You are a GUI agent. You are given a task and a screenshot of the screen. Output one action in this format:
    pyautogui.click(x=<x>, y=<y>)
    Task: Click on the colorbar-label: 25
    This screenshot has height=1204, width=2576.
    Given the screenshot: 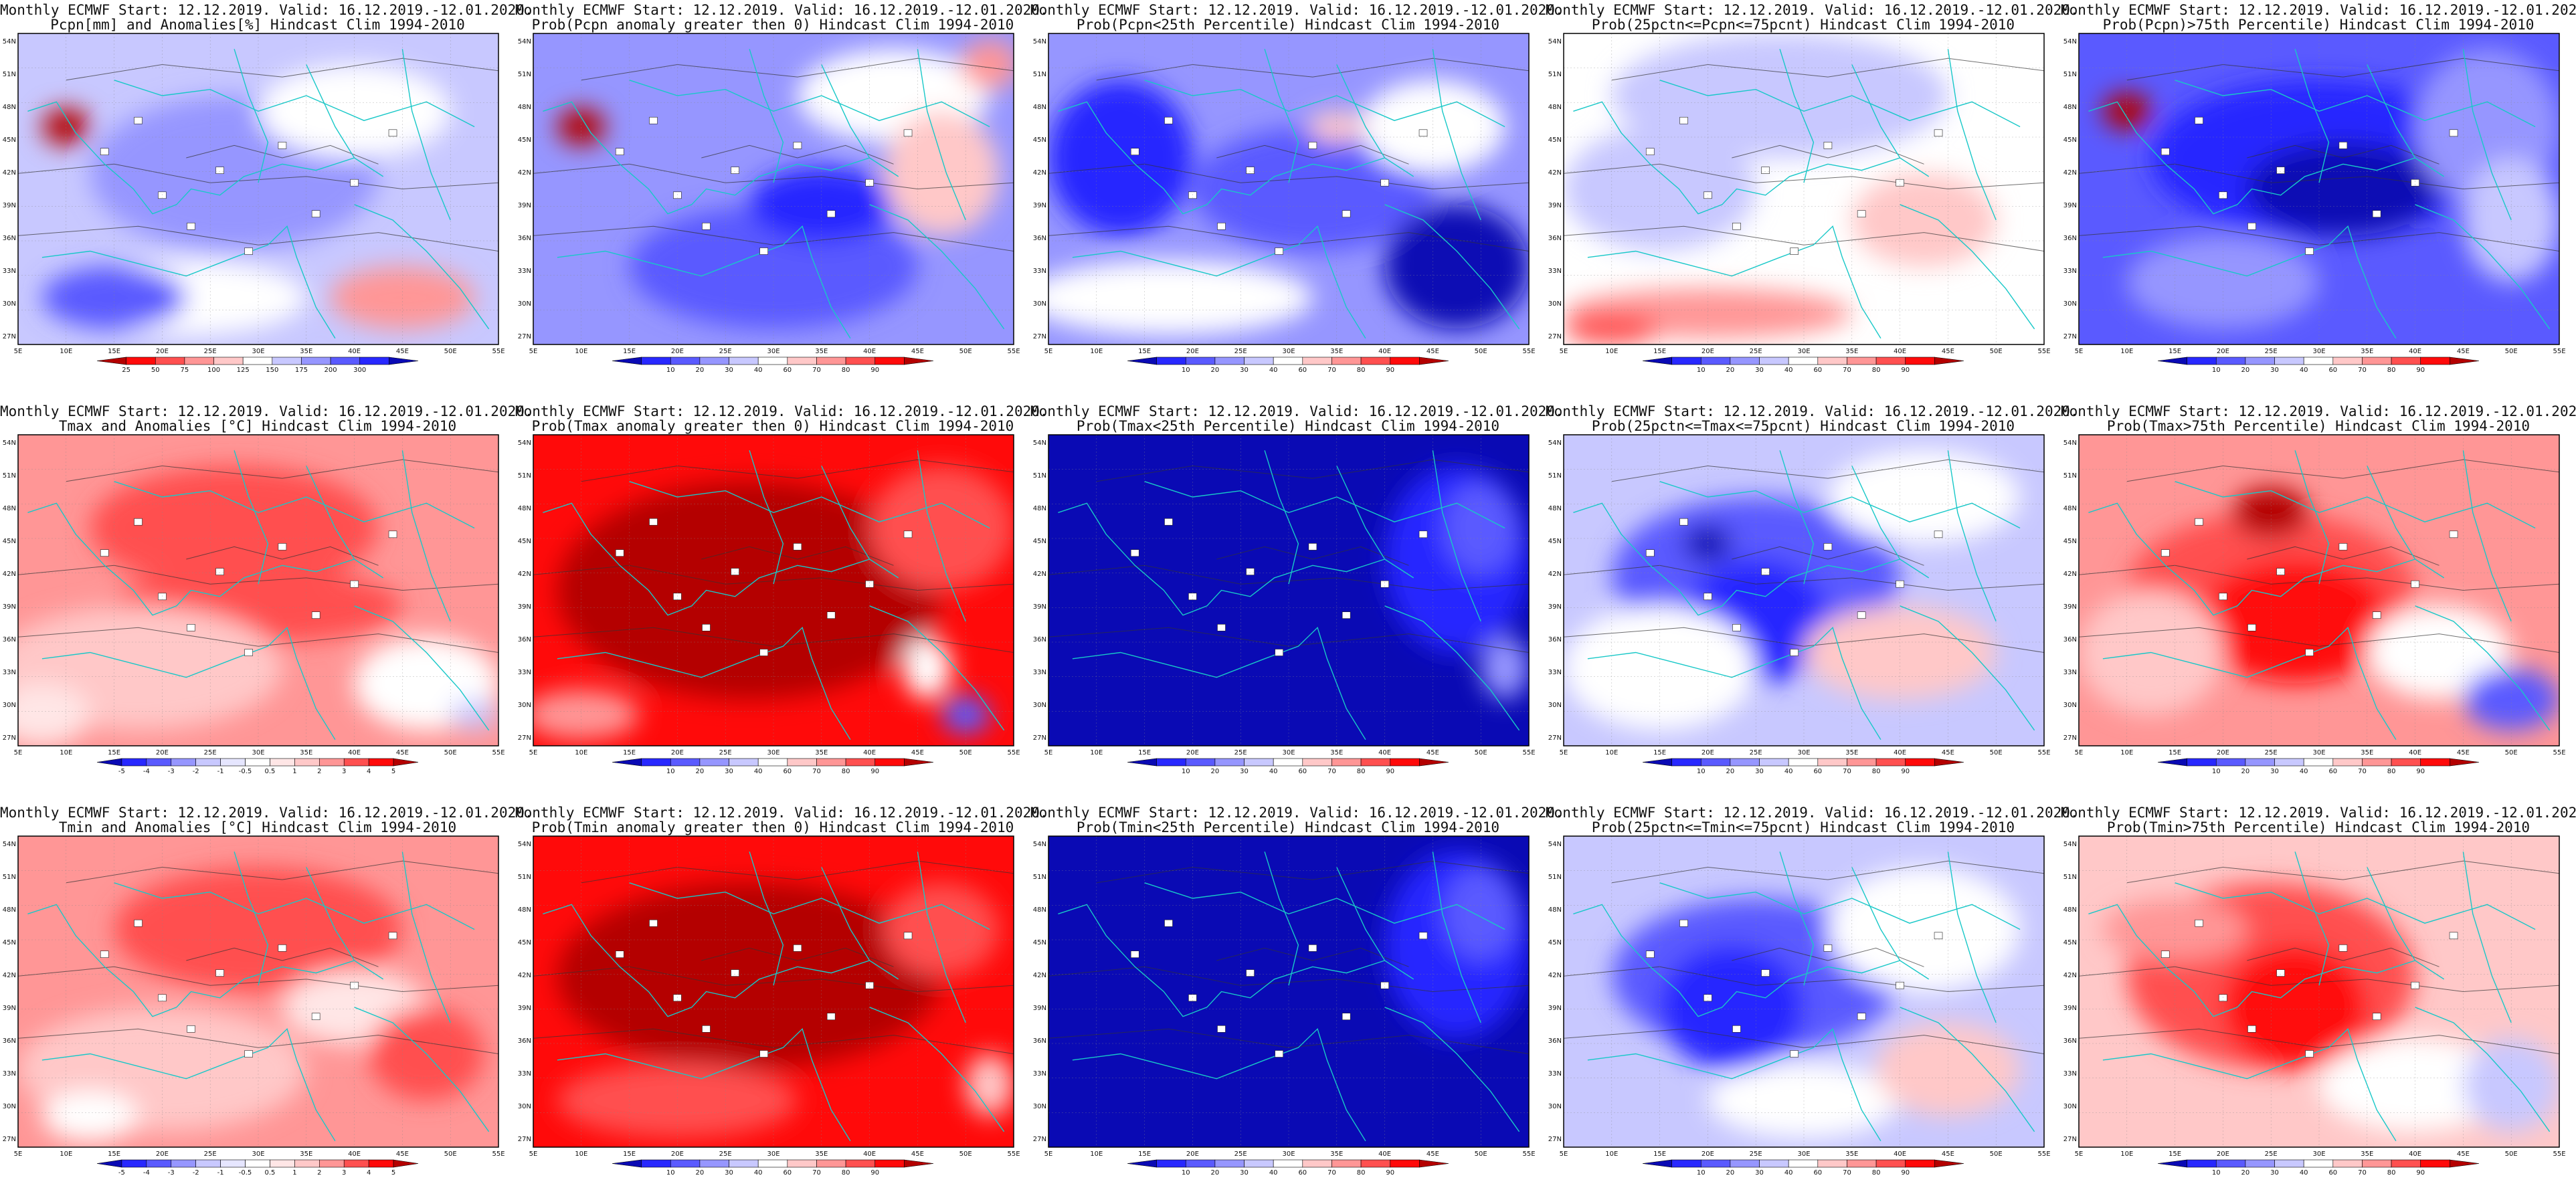 What is the action you would take?
    pyautogui.click(x=126, y=370)
    